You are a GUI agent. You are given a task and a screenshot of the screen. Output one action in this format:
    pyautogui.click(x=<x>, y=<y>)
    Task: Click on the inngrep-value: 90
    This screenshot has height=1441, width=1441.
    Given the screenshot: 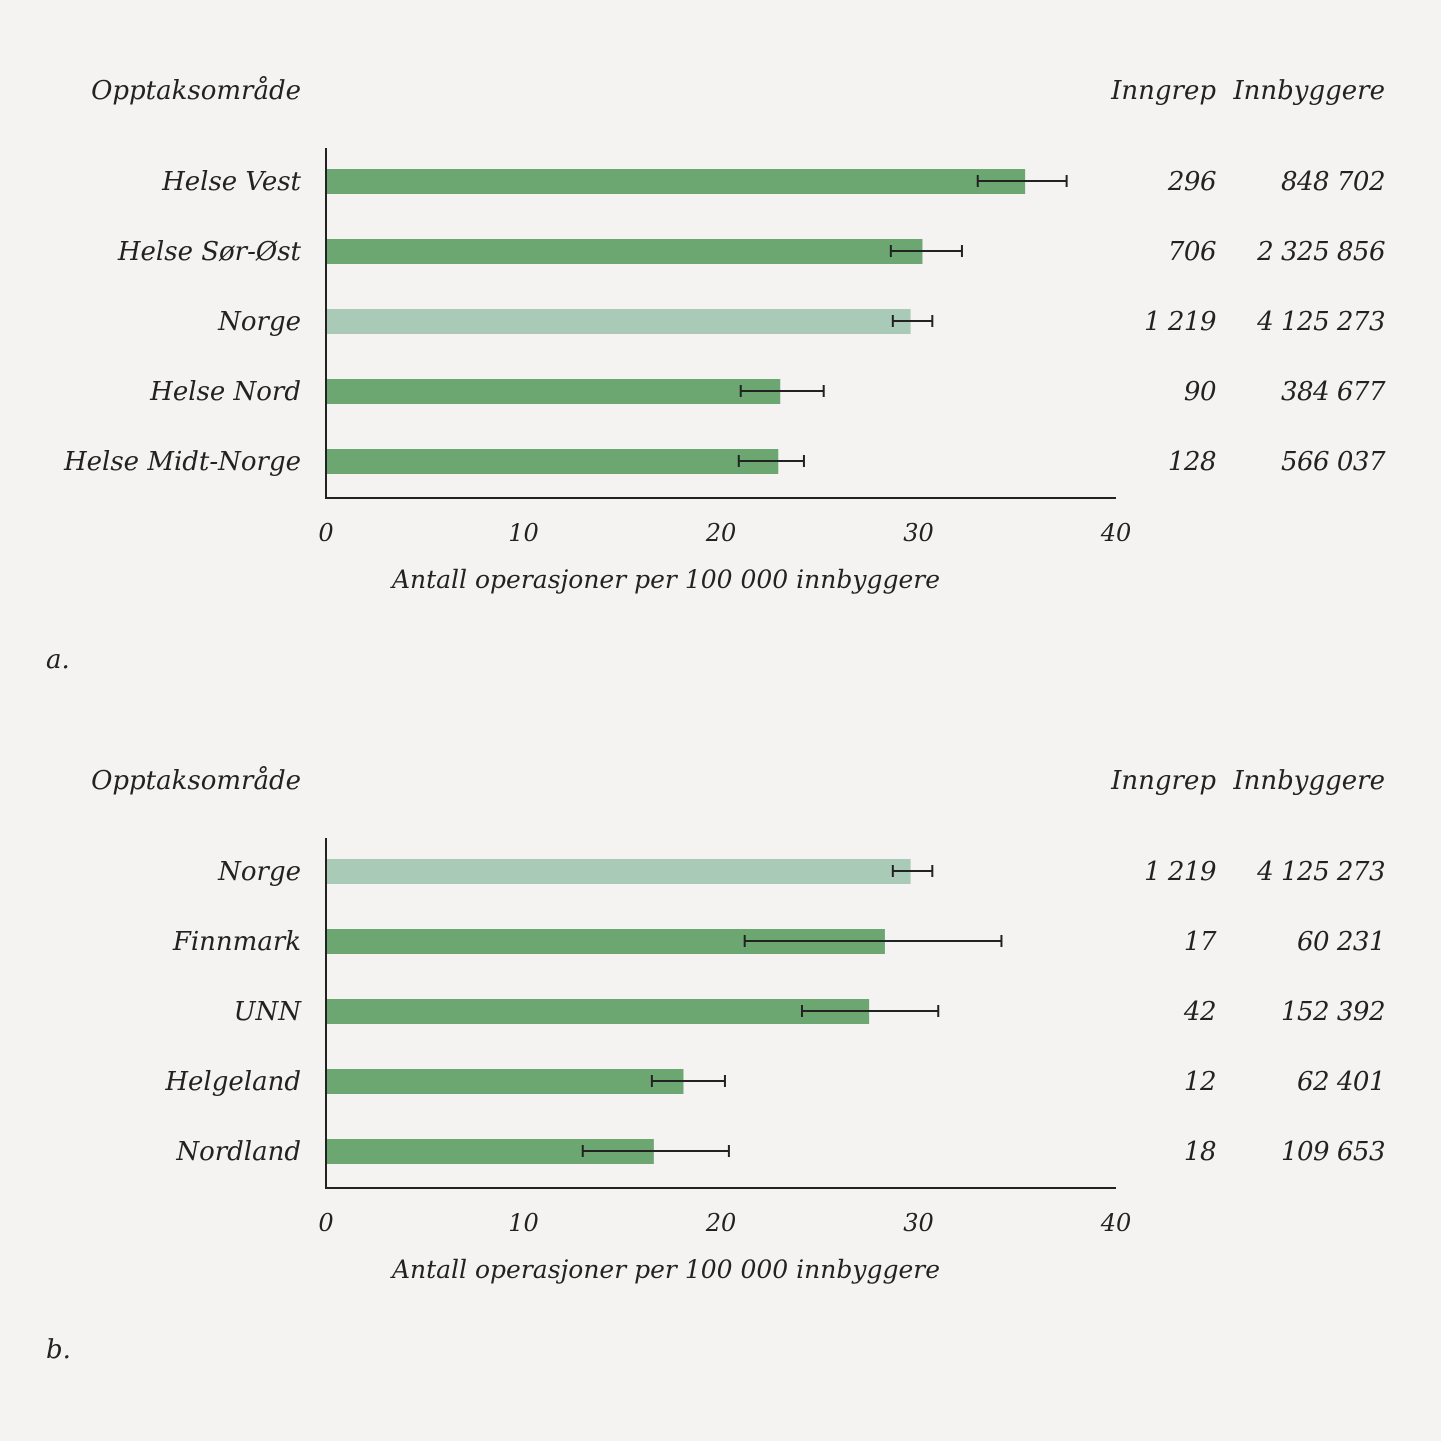 What is the action you would take?
    pyautogui.click(x=1200, y=392)
    